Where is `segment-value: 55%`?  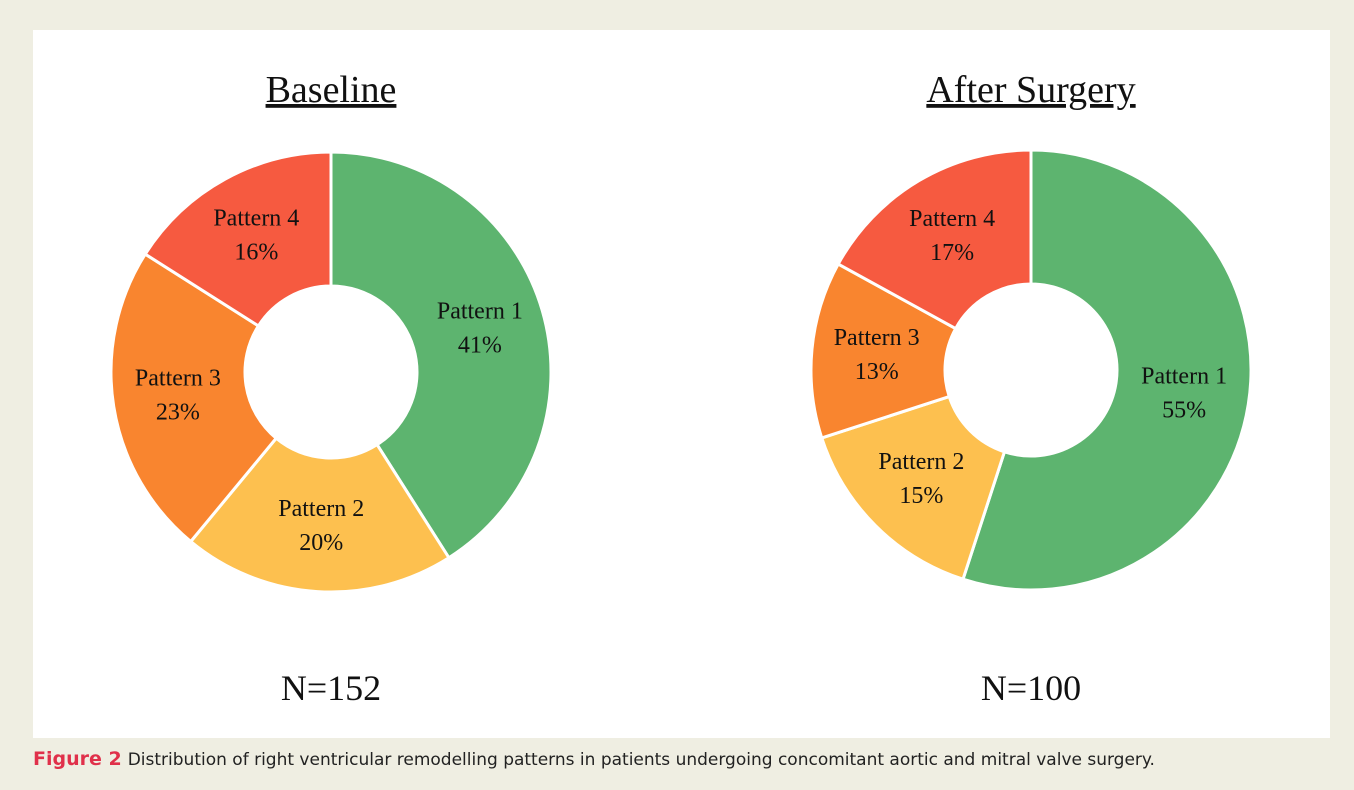
segment-value: 55% is located at coordinates (1184, 411).